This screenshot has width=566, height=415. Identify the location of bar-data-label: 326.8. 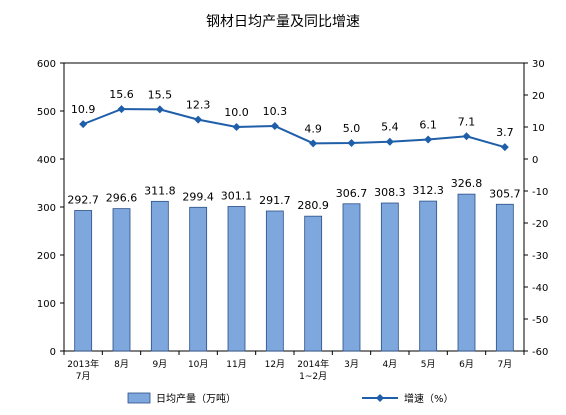
(467, 183).